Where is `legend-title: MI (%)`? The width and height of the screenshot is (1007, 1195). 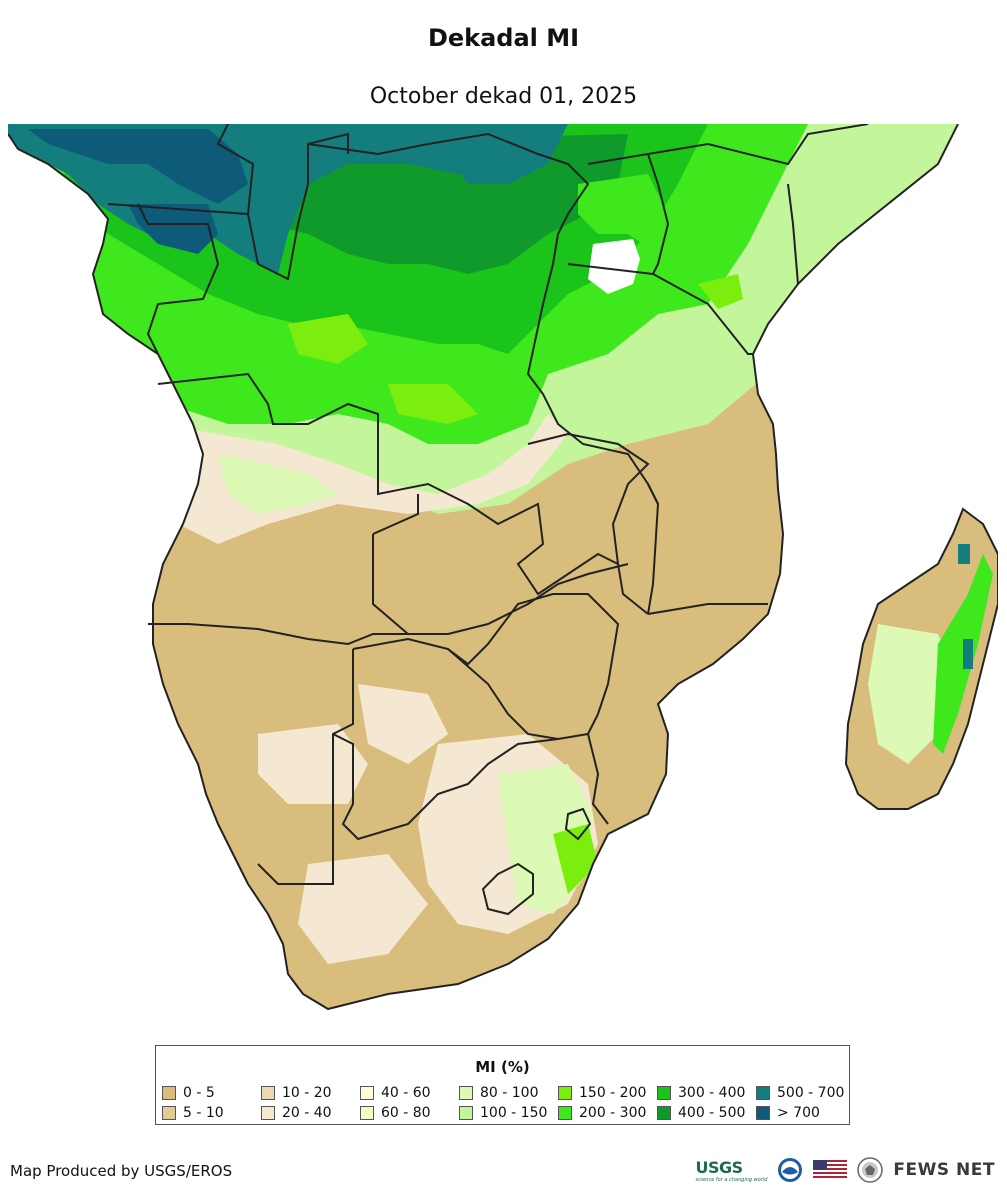
legend-title: MI (%) is located at coordinates (502, 1067).